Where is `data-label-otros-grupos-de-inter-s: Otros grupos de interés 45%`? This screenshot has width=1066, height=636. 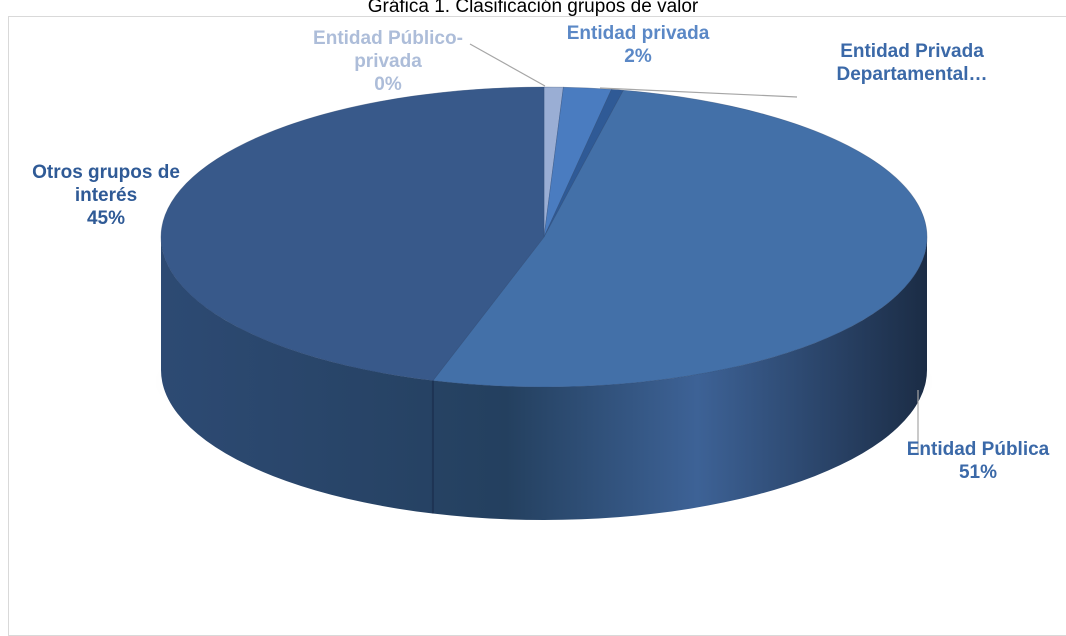 data-label-otros-grupos-de-inter-s: Otros grupos de interés 45% is located at coordinates (106, 195).